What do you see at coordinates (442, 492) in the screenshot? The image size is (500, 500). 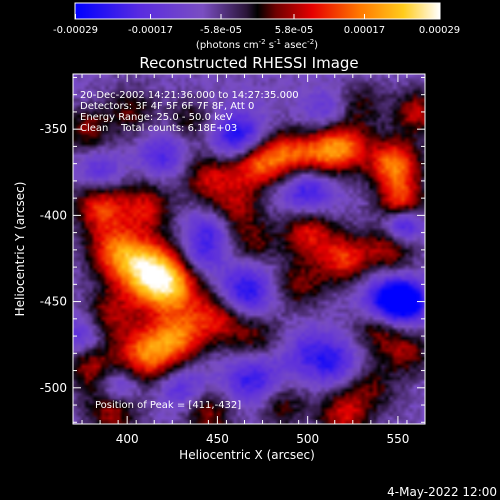 I see `footer-date: 4-May-2022 12:00` at bounding box center [442, 492].